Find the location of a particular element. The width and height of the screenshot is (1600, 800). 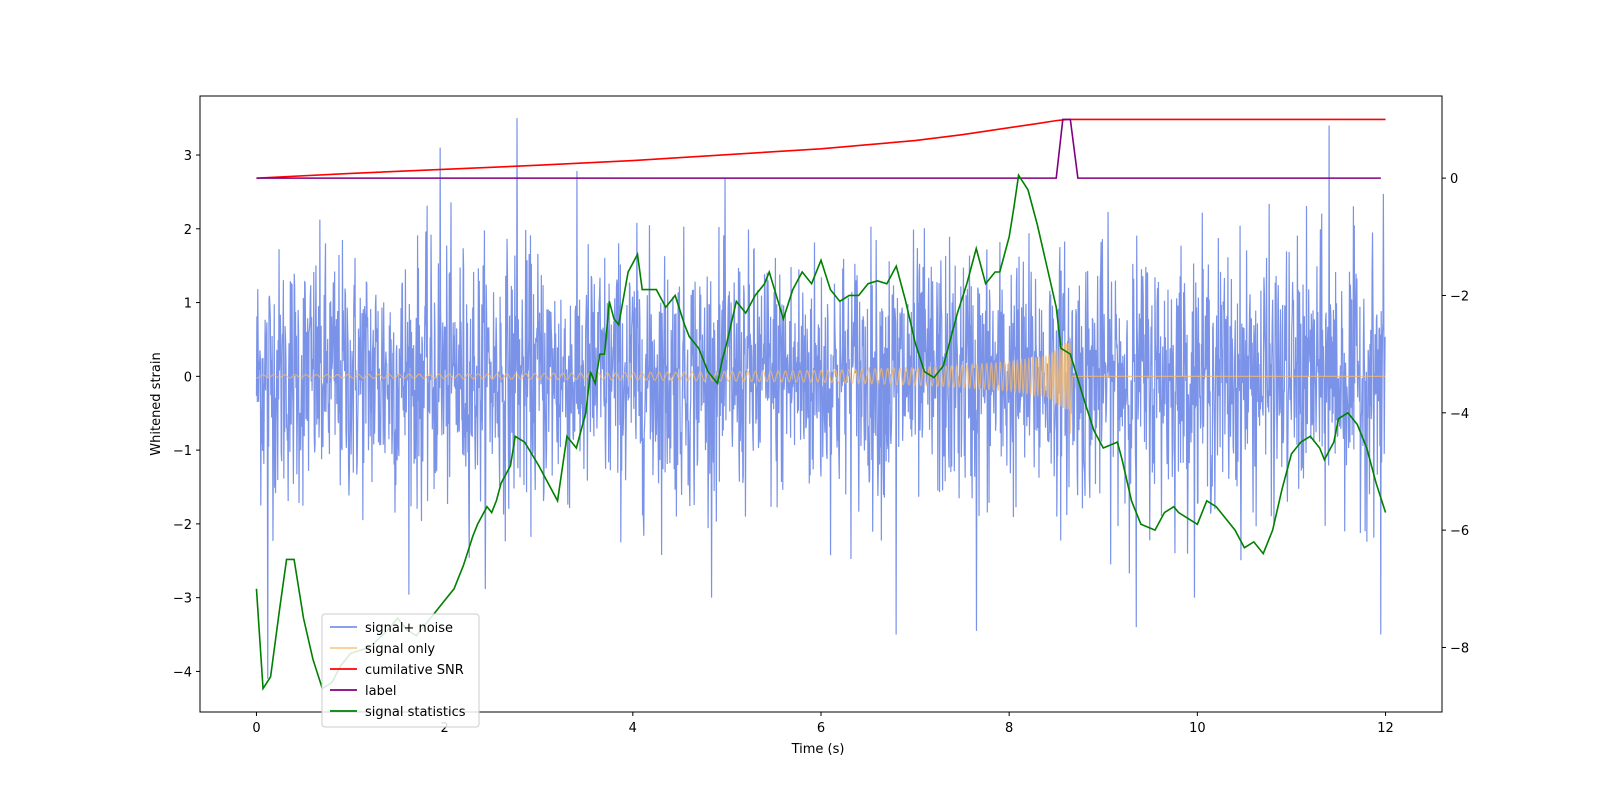

x-tick-label: 2 is located at coordinates (444, 728).